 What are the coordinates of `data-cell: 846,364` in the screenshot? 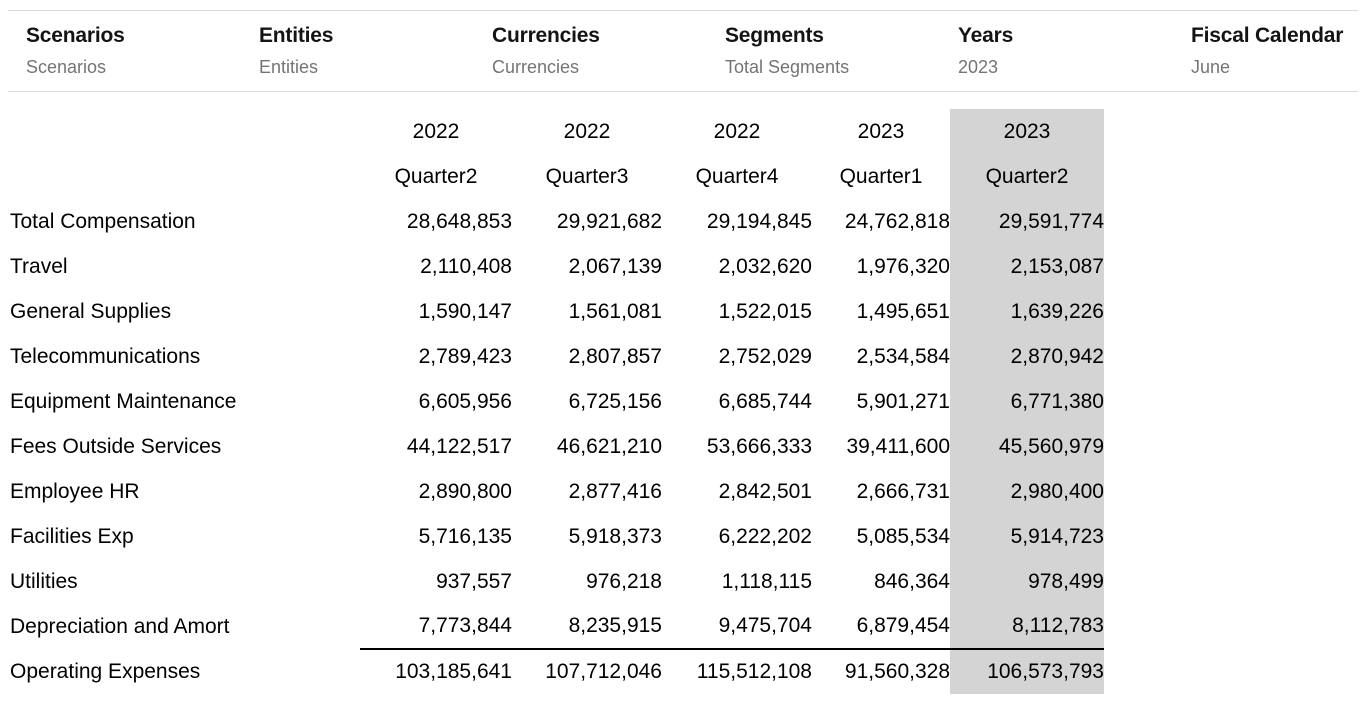 It's located at (912, 581).